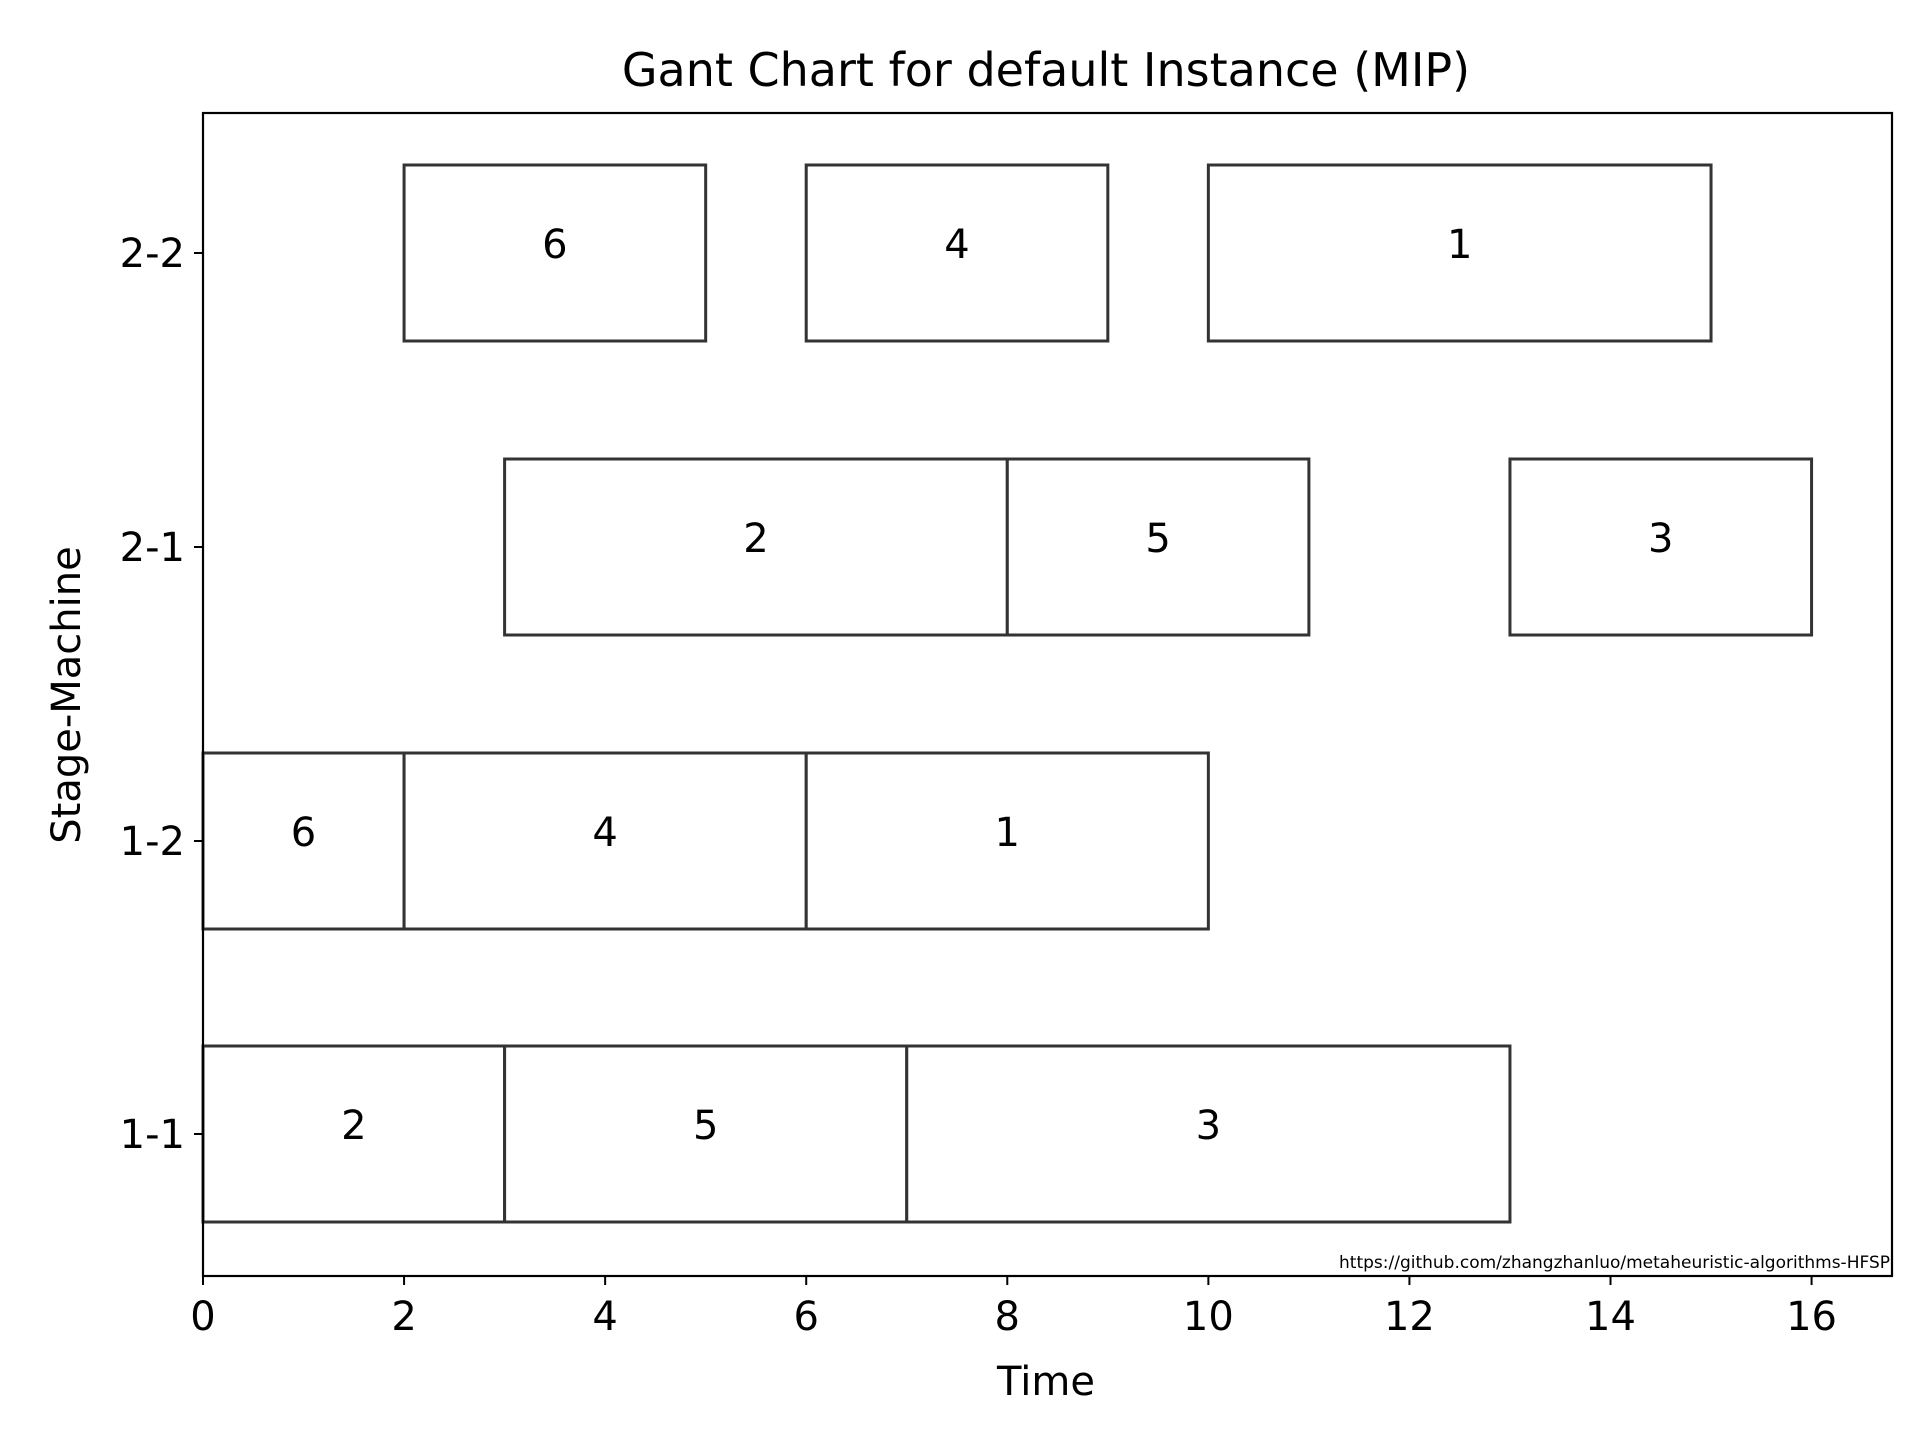 Image resolution: width=1920 pixels, height=1440 pixels. Describe the element at coordinates (202, 1317) in the screenshot. I see `x-tick-label: 0` at that location.